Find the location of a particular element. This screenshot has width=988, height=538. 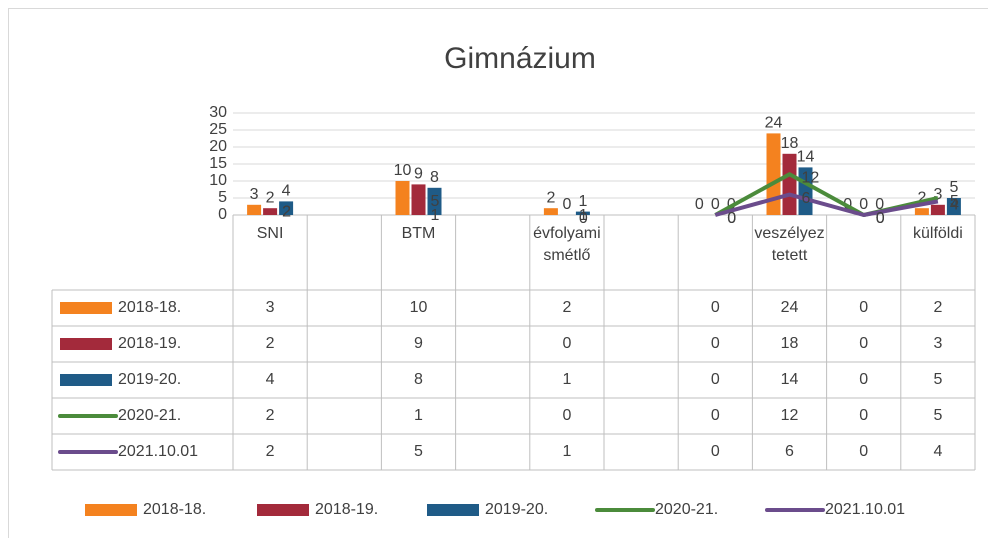

data-label: 24 is located at coordinates (774, 123).